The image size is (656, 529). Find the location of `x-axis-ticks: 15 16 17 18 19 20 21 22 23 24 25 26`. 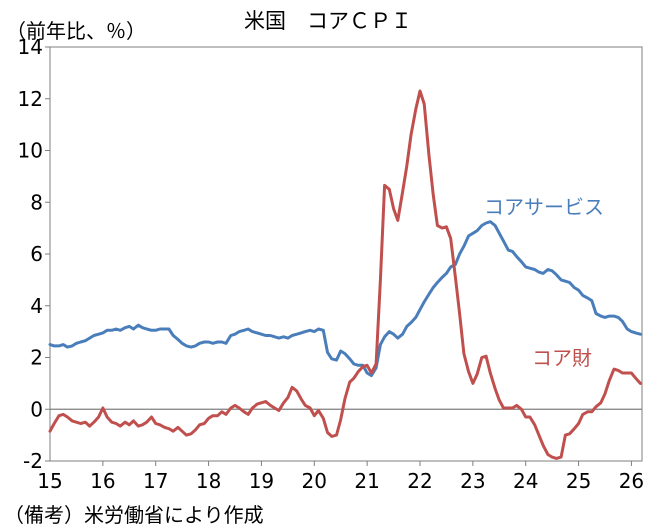

x-axis-ticks: 15 16 17 18 19 20 21 22 23 24 25 26 is located at coordinates (340, 477).